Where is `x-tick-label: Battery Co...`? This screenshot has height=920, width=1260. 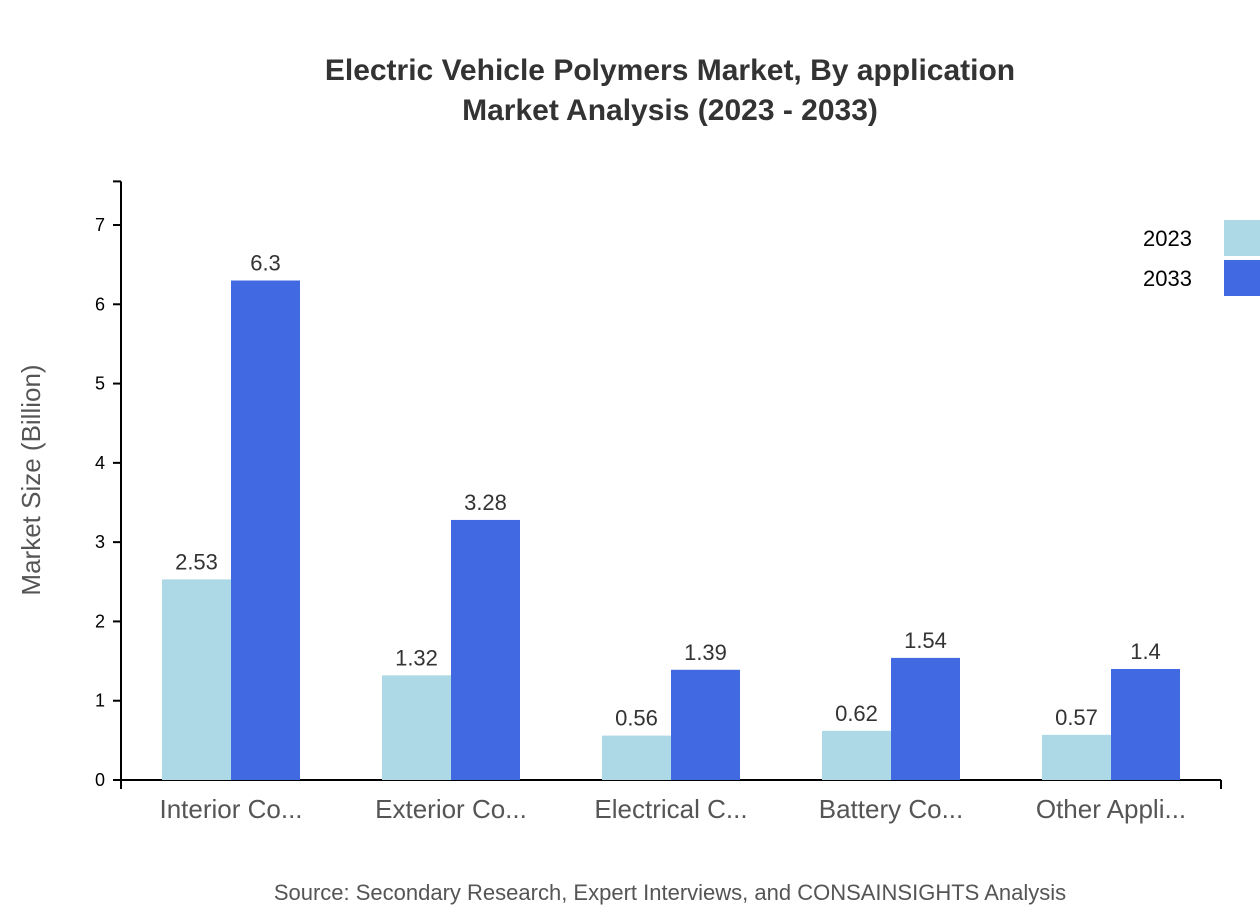
x-tick-label: Battery Co... is located at coordinates (891, 809).